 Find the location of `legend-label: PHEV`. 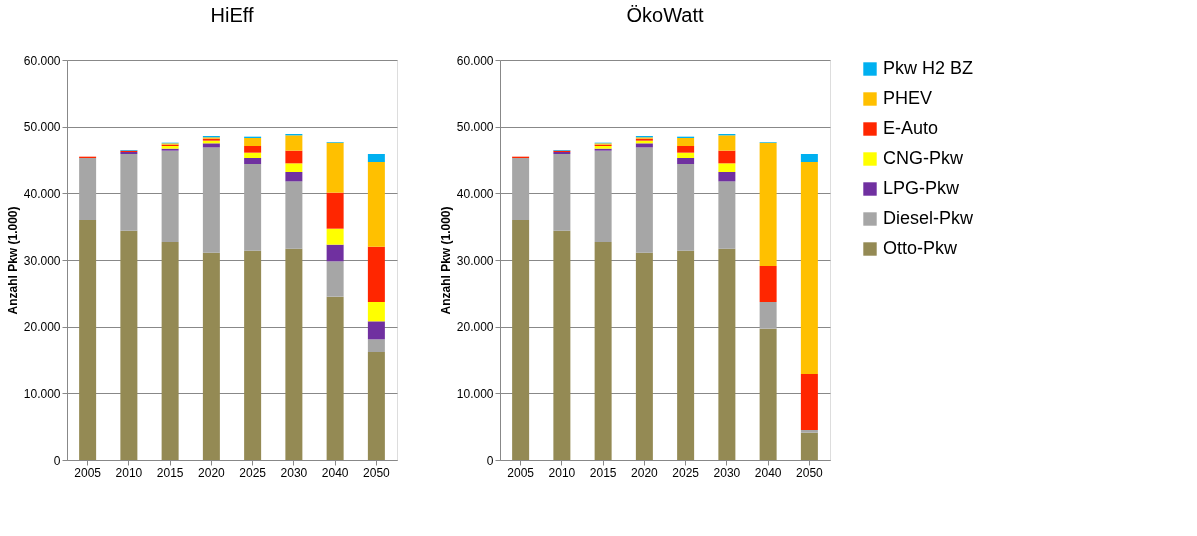

legend-label: PHEV is located at coordinates (908, 98).